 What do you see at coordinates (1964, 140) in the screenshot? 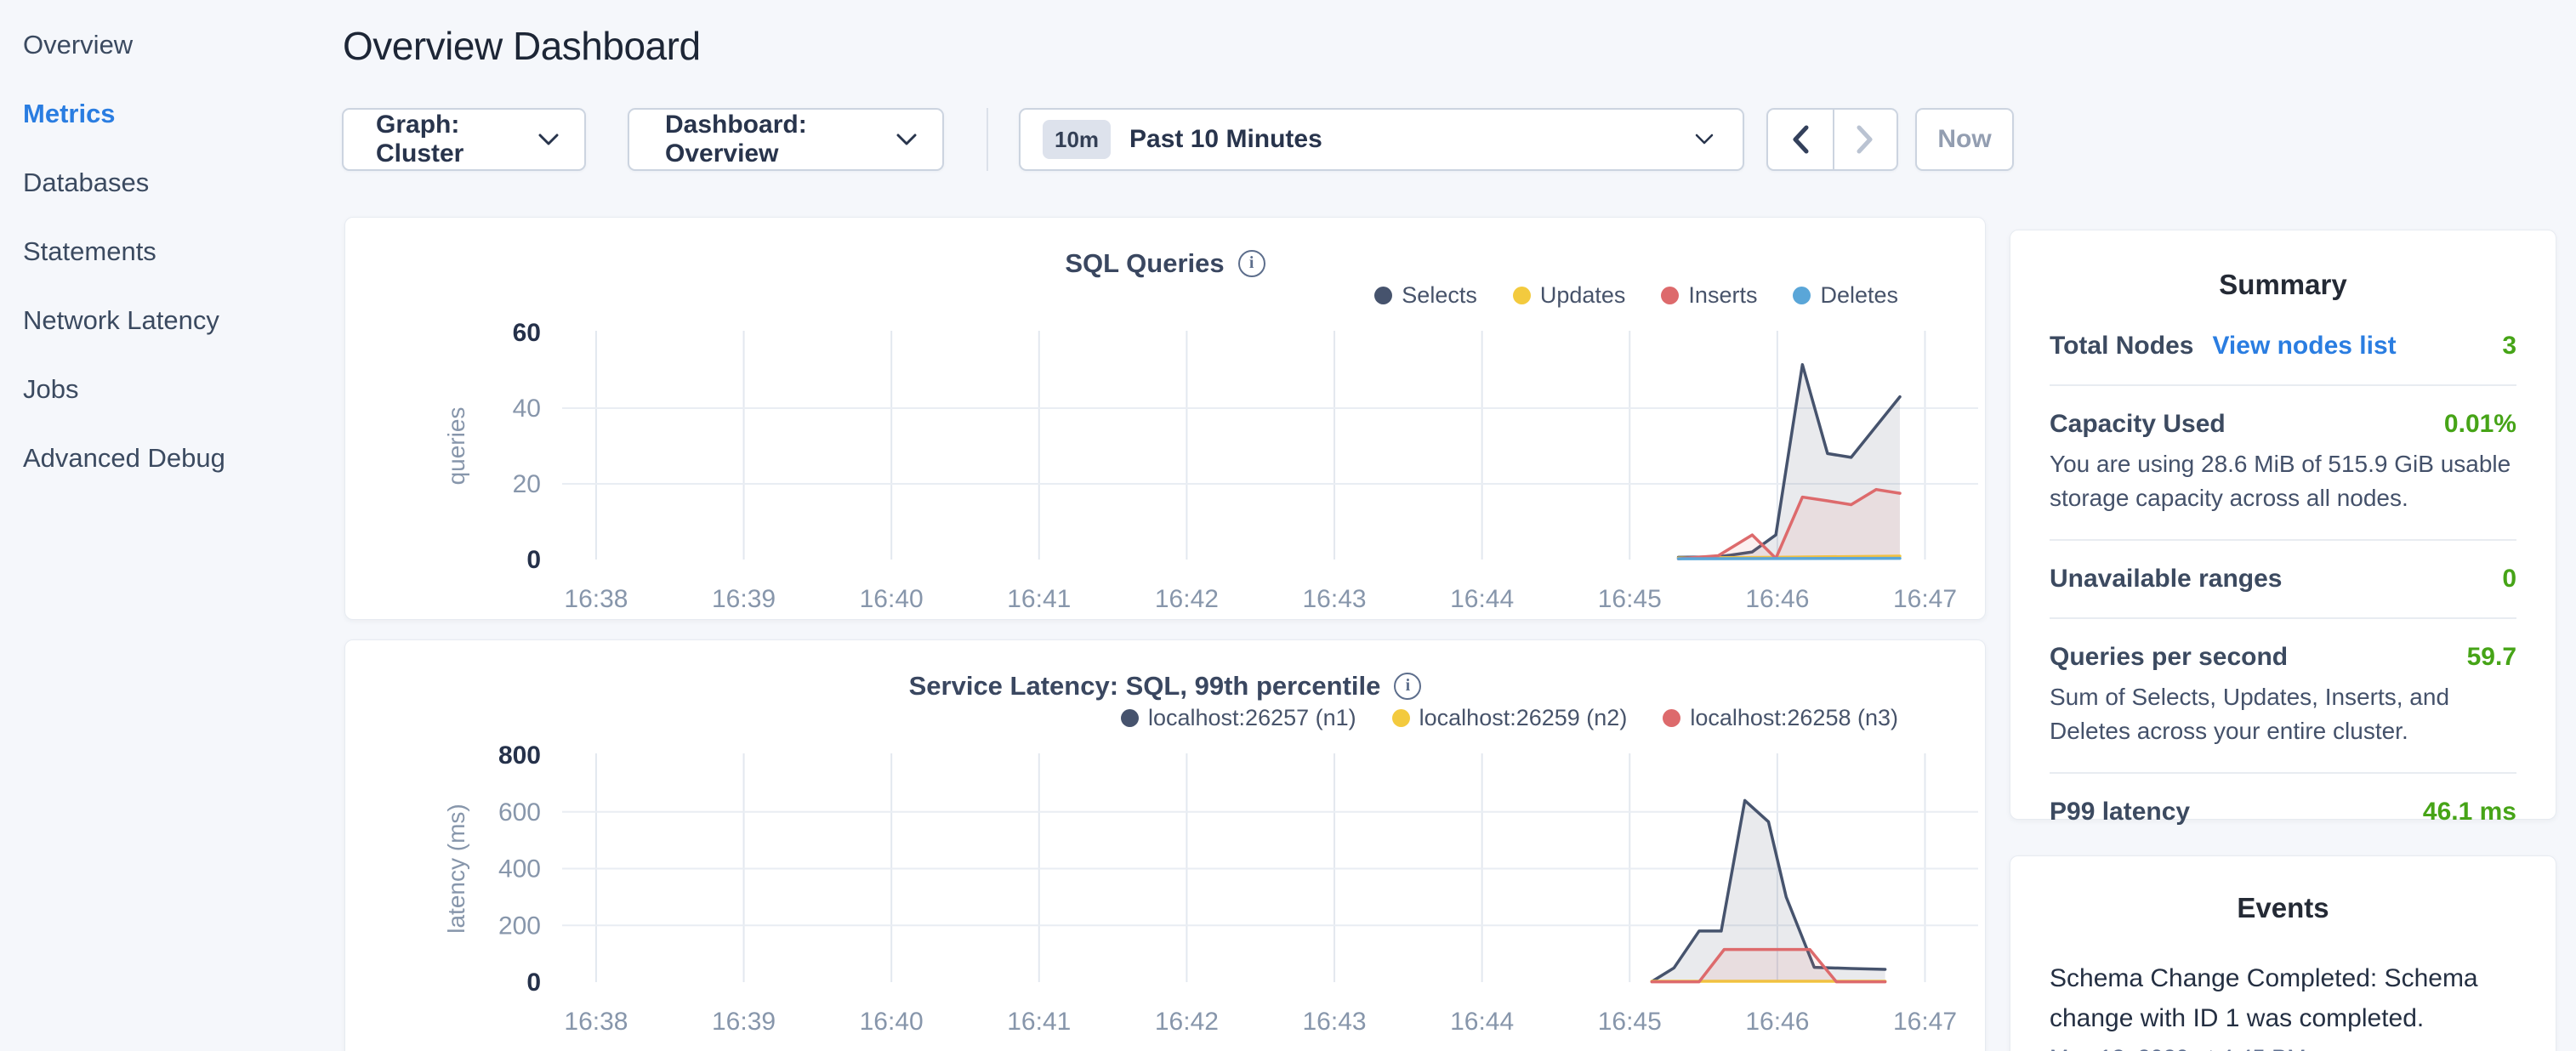
I see `now-button: Now` at bounding box center [1964, 140].